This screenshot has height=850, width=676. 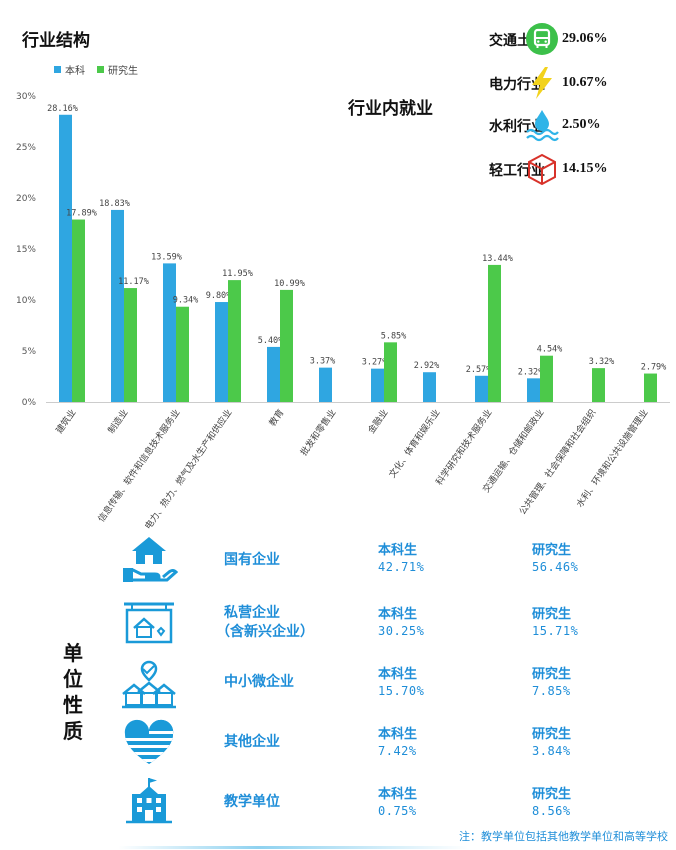 What do you see at coordinates (188, 469) in the screenshot?
I see `x-tick-label: 电力、热力、燃气及水生产和供应业` at bounding box center [188, 469].